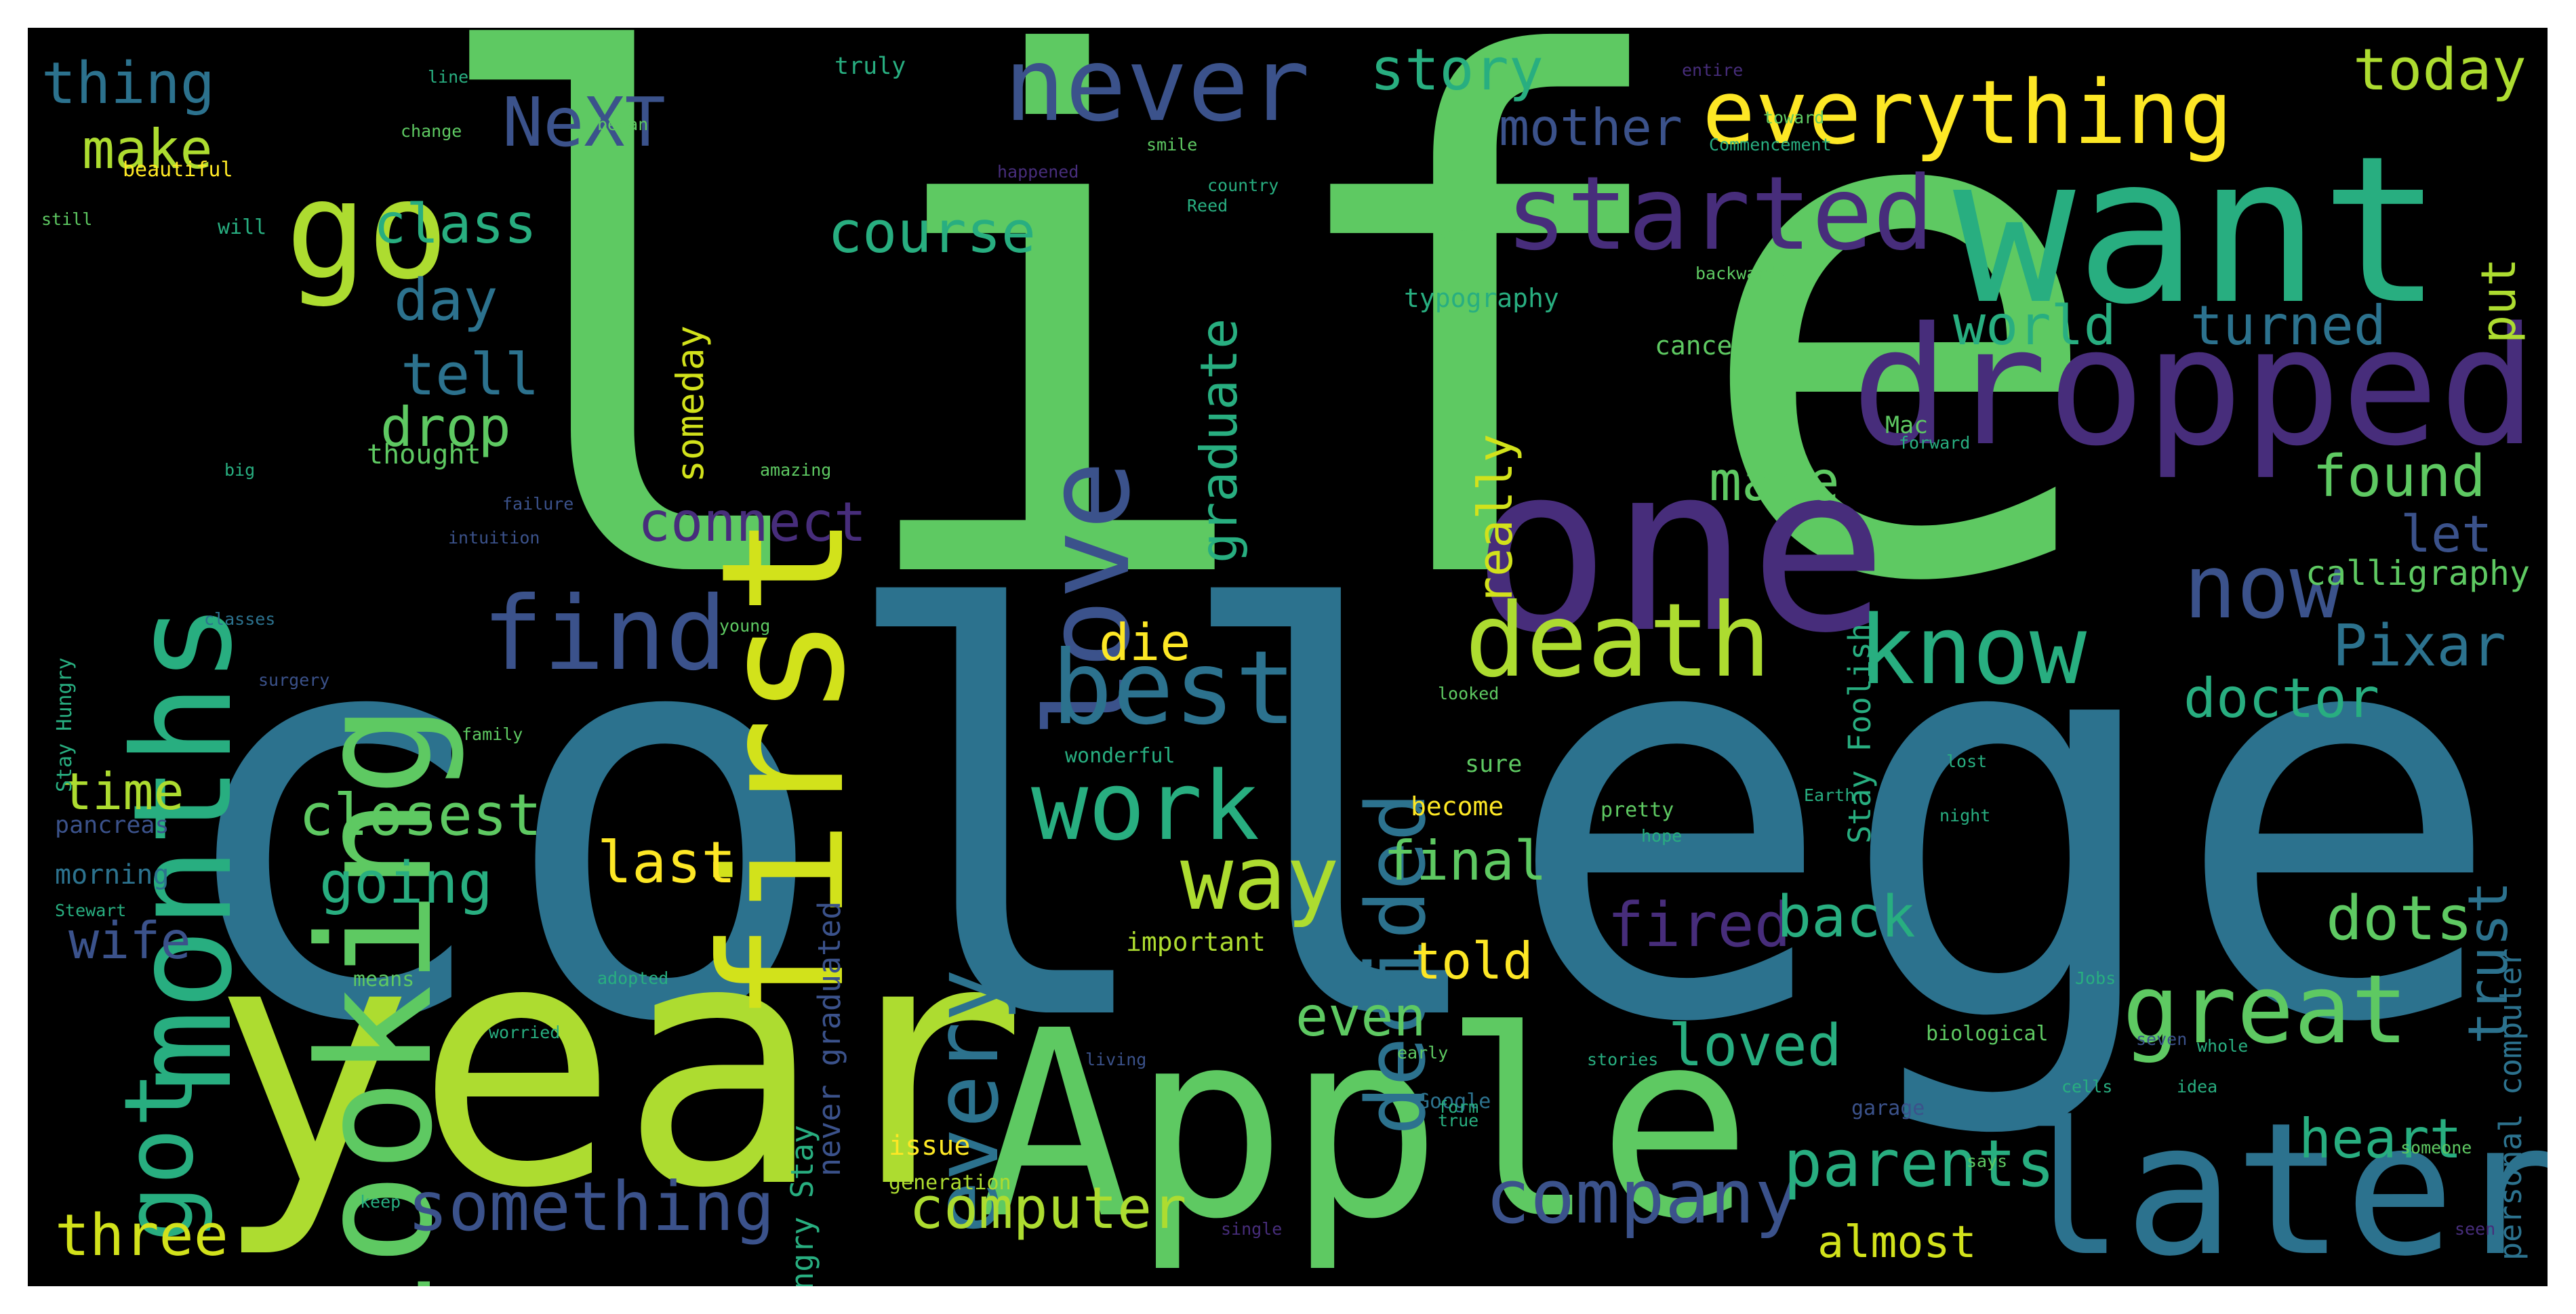 Image resolution: width=2576 pixels, height=1314 pixels. I want to click on word-true: true, so click(1458, 1120).